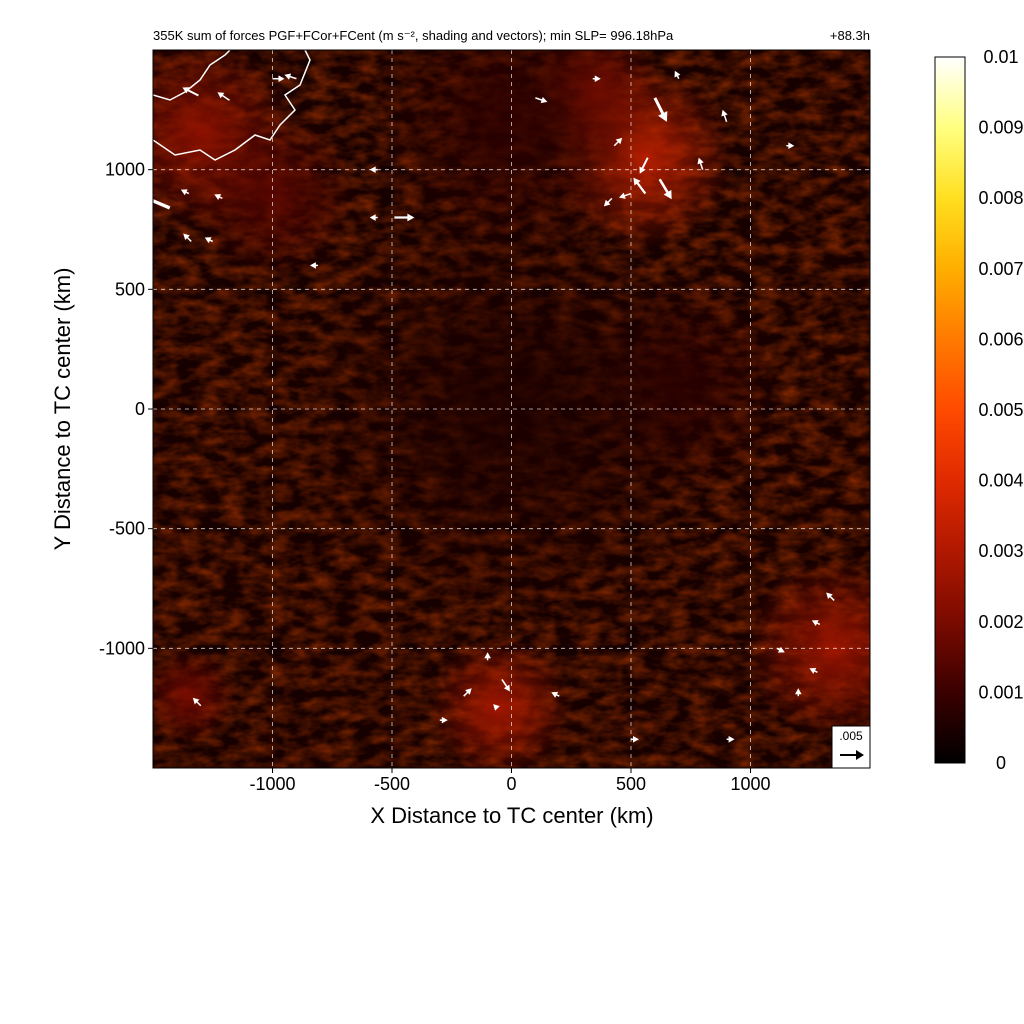 This screenshot has width=1024, height=1024. Describe the element at coordinates (272, 784) in the screenshot. I see `x-tick-label: -1000` at that location.